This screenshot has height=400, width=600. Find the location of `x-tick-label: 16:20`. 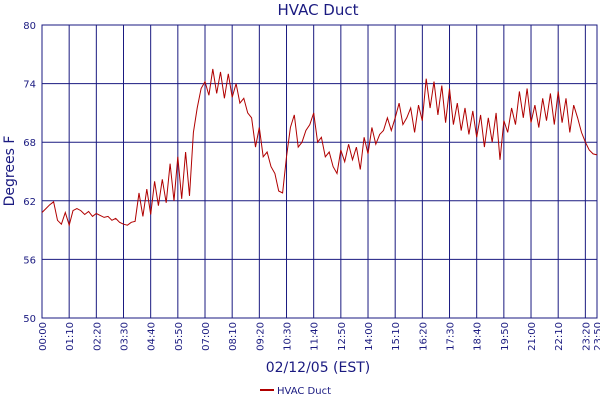

x-tick-label: 16:20 is located at coordinates (423, 336).